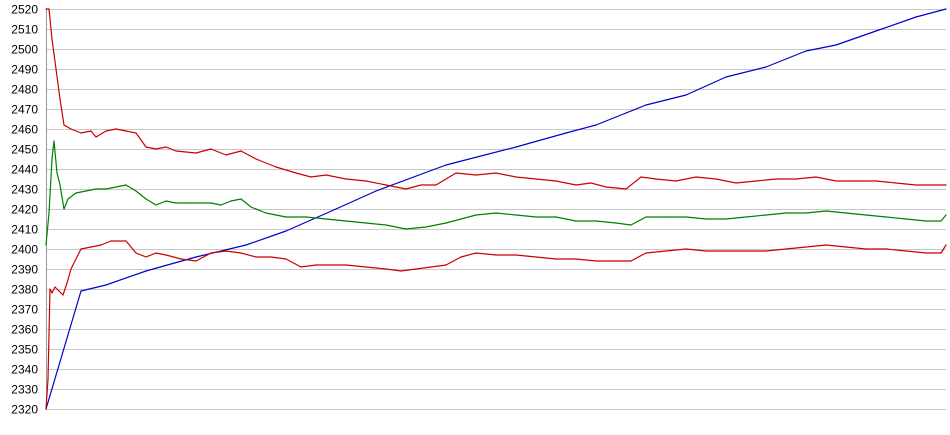  What do you see at coordinates (24, 190) in the screenshot?
I see `y-tick-label: 2430` at bounding box center [24, 190].